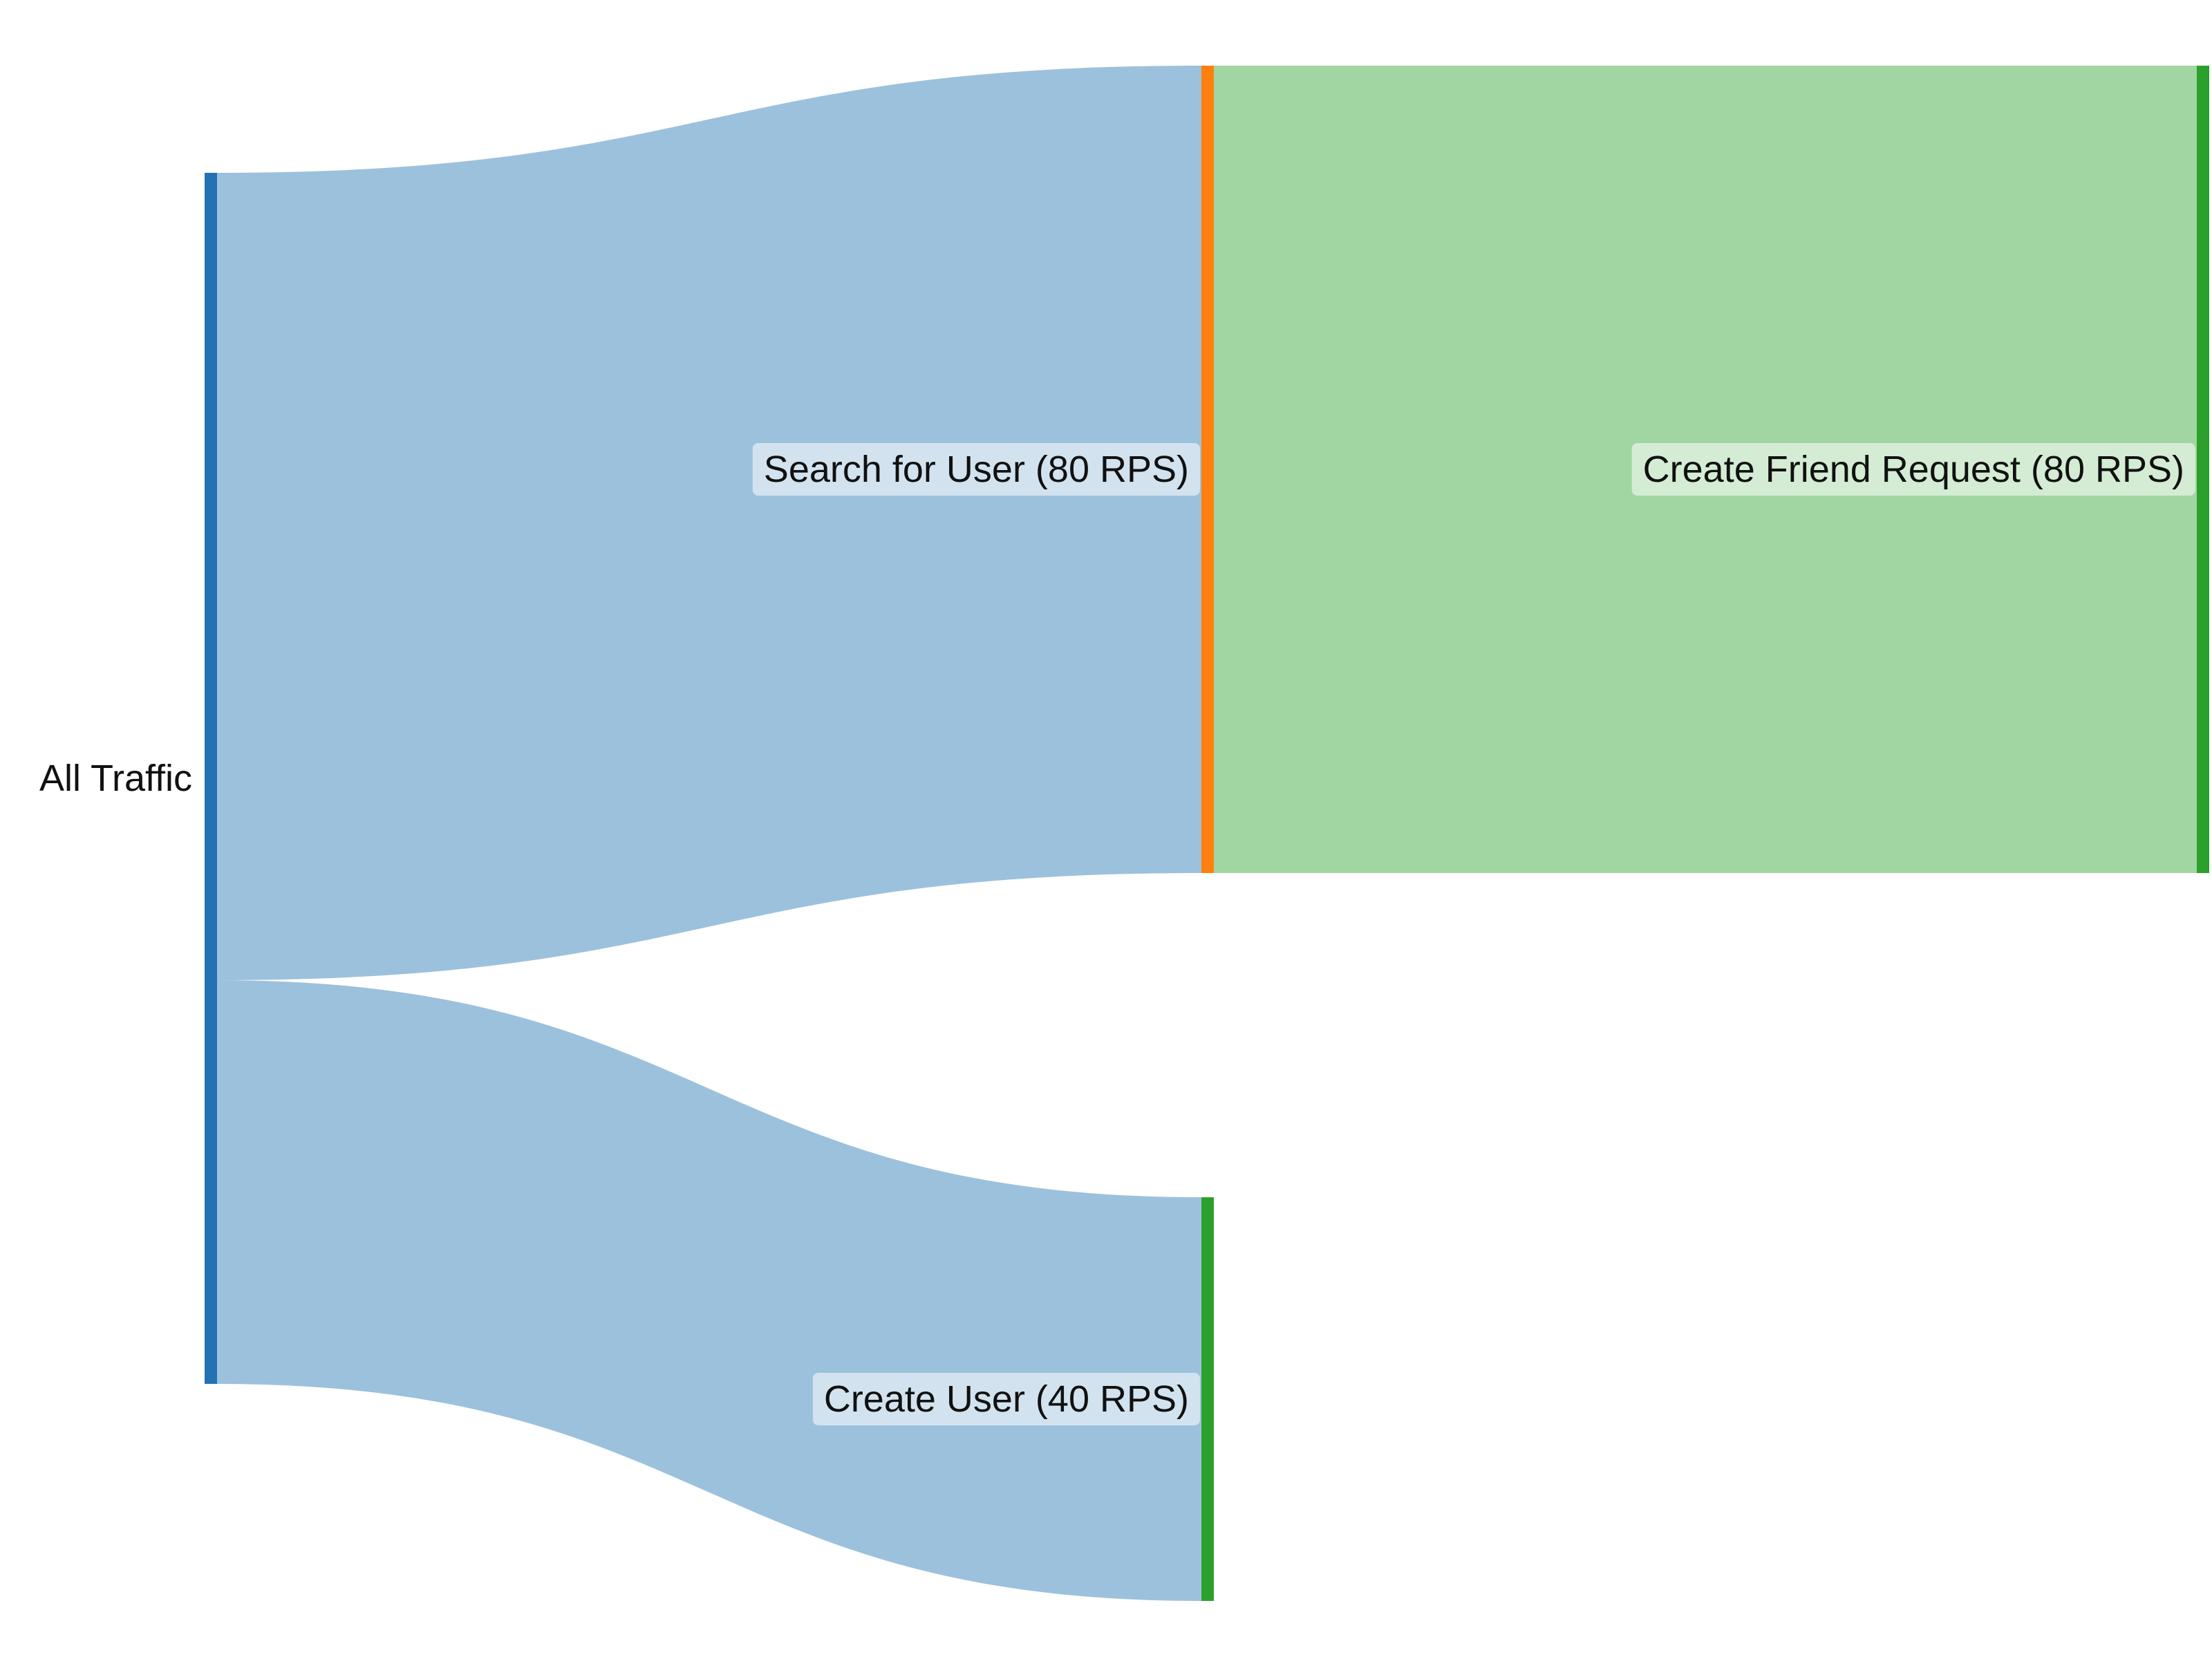 This screenshot has height=1659, width=2212. Describe the element at coordinates (1207, 1399) in the screenshot. I see `node-create_user` at that location.